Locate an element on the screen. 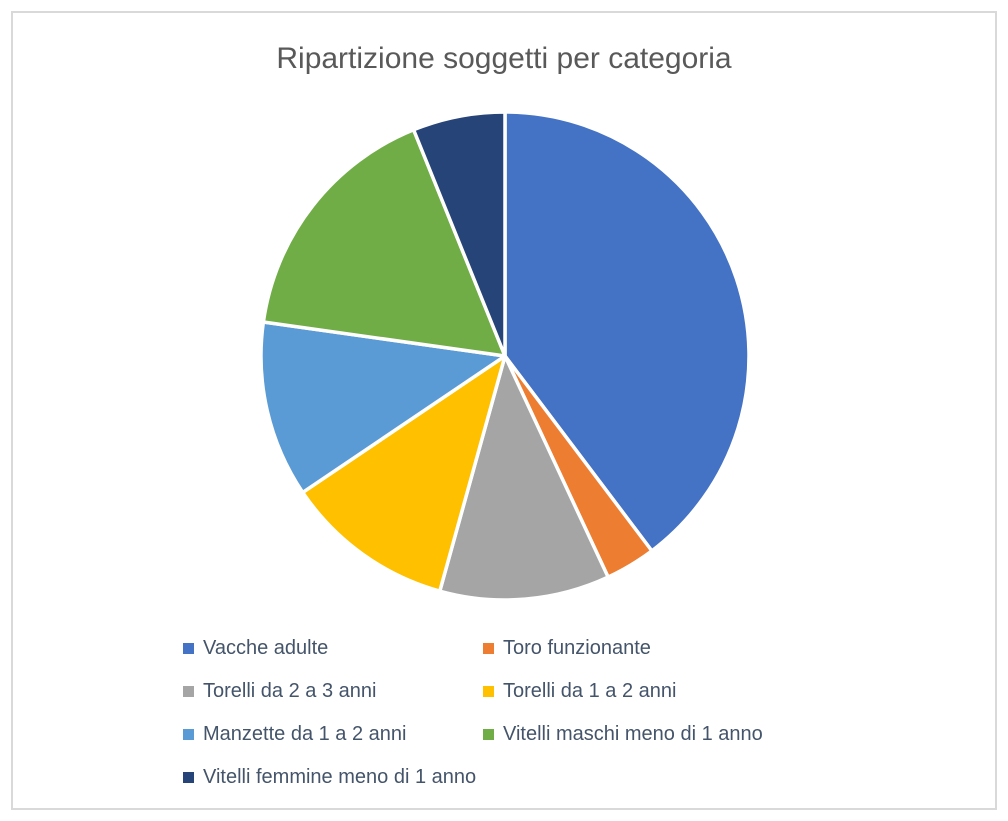 Image resolution: width=1008 pixels, height=821 pixels. chart-title: Ripartizione soggetti per categoria is located at coordinates (504, 58).